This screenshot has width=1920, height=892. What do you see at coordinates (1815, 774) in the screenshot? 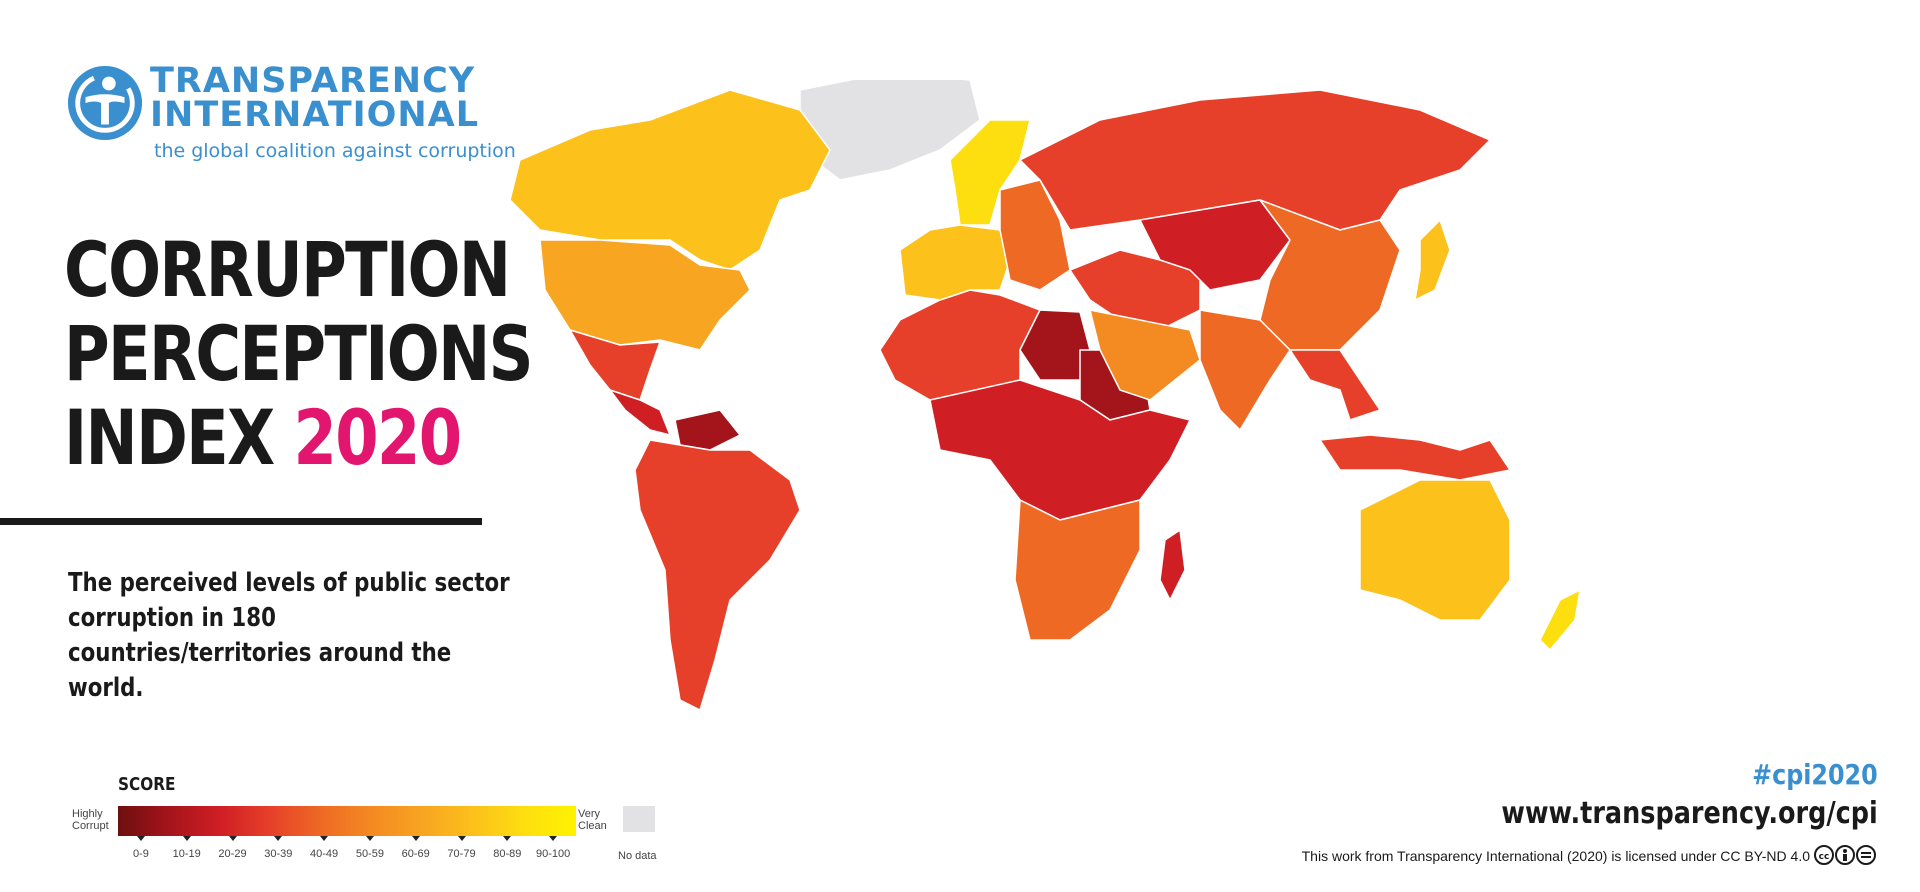
I see `hashtag: #cpi2020` at bounding box center [1815, 774].